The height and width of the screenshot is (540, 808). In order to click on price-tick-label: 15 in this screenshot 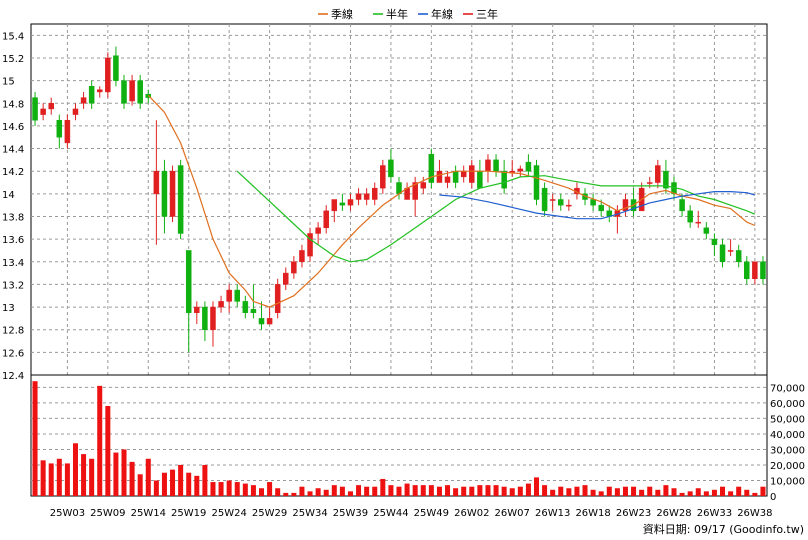, I will do `click(8, 82)`.